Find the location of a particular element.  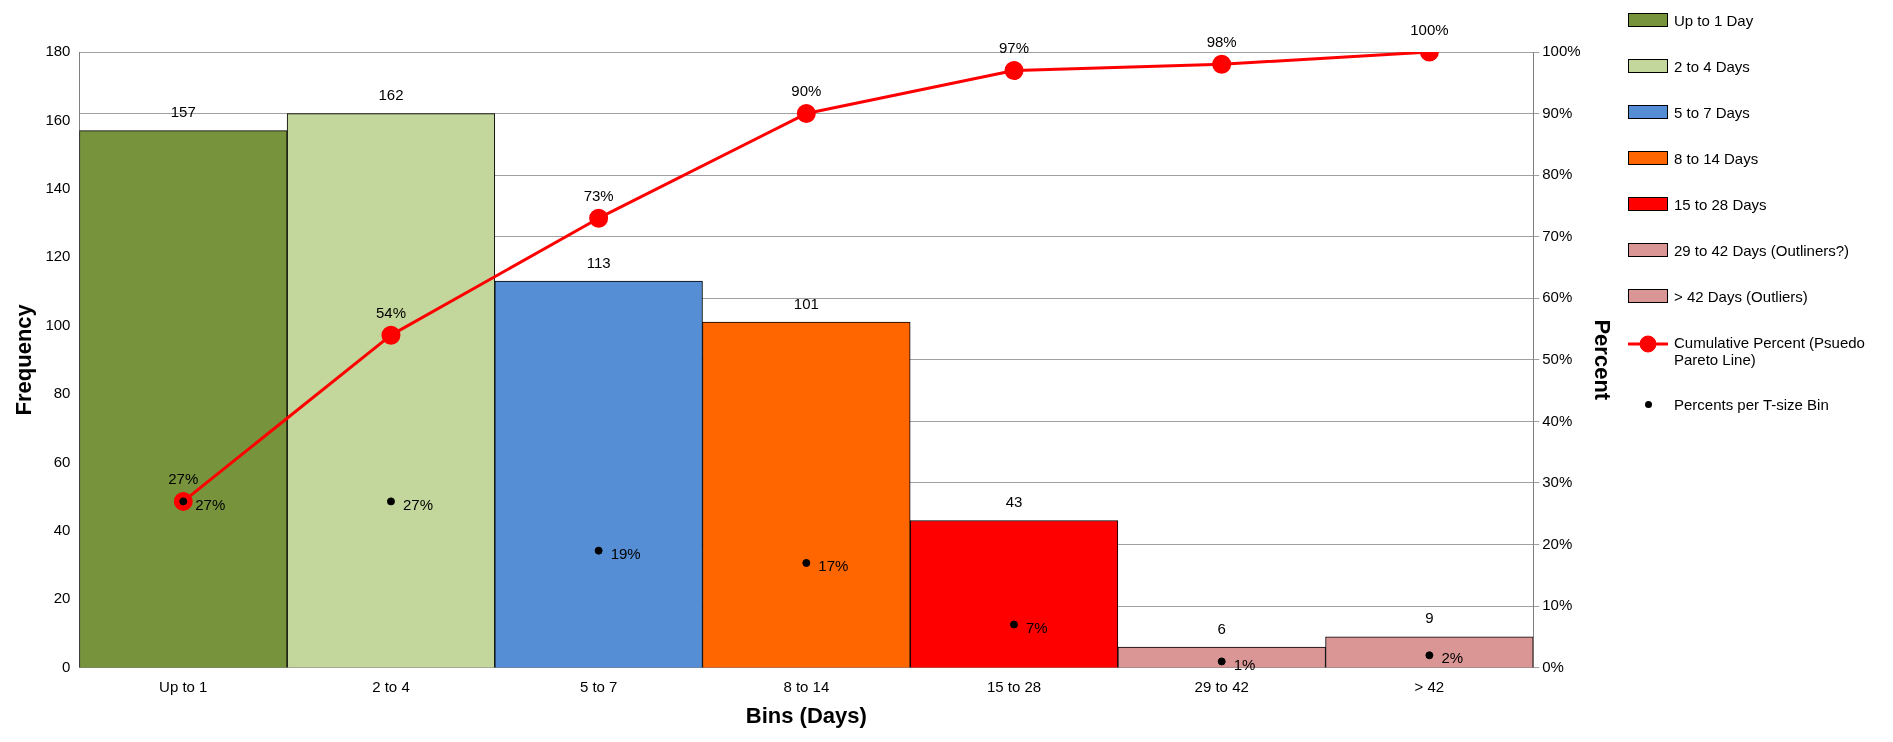

y2-tick-label: 10% is located at coordinates (1557, 605).